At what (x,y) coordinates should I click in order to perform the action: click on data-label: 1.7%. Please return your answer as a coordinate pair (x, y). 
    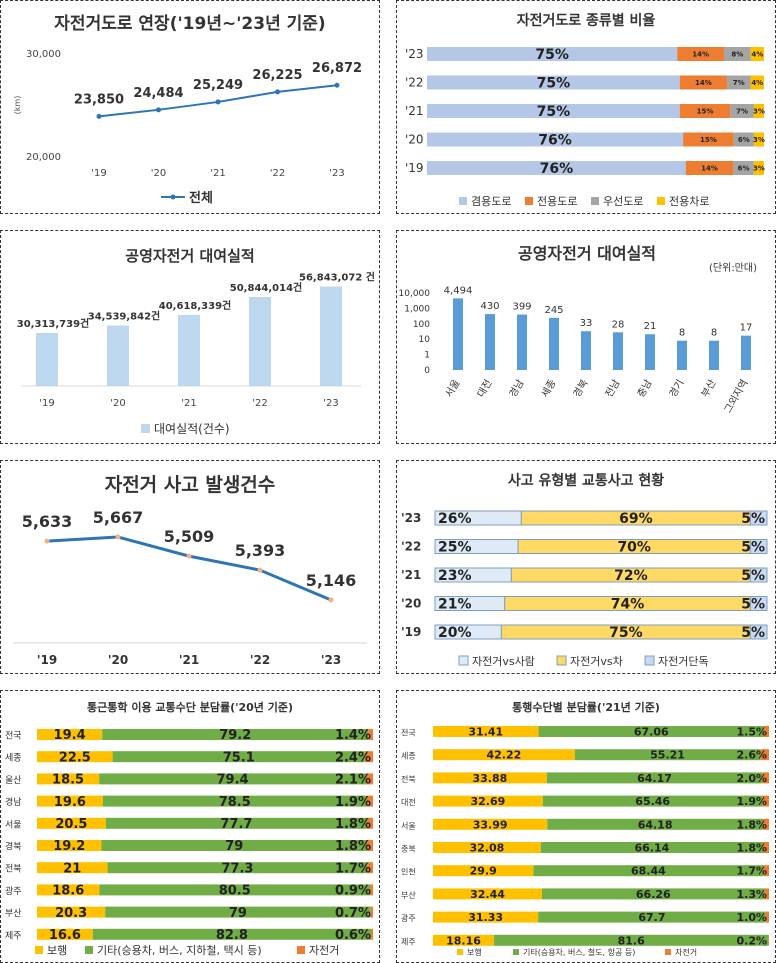
    Looking at the image, I should click on (751, 871).